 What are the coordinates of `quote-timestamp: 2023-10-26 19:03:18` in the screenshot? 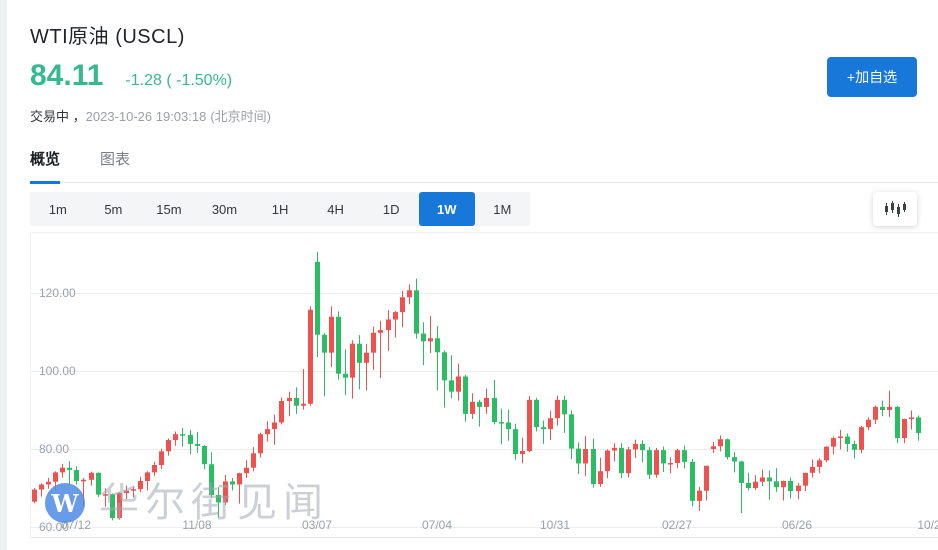 It's located at (146, 116).